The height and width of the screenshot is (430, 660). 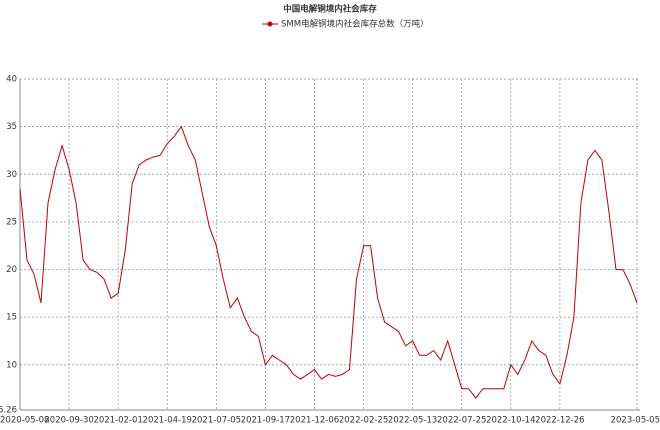 I want to click on y-tick-label: 20, so click(x=11, y=270).